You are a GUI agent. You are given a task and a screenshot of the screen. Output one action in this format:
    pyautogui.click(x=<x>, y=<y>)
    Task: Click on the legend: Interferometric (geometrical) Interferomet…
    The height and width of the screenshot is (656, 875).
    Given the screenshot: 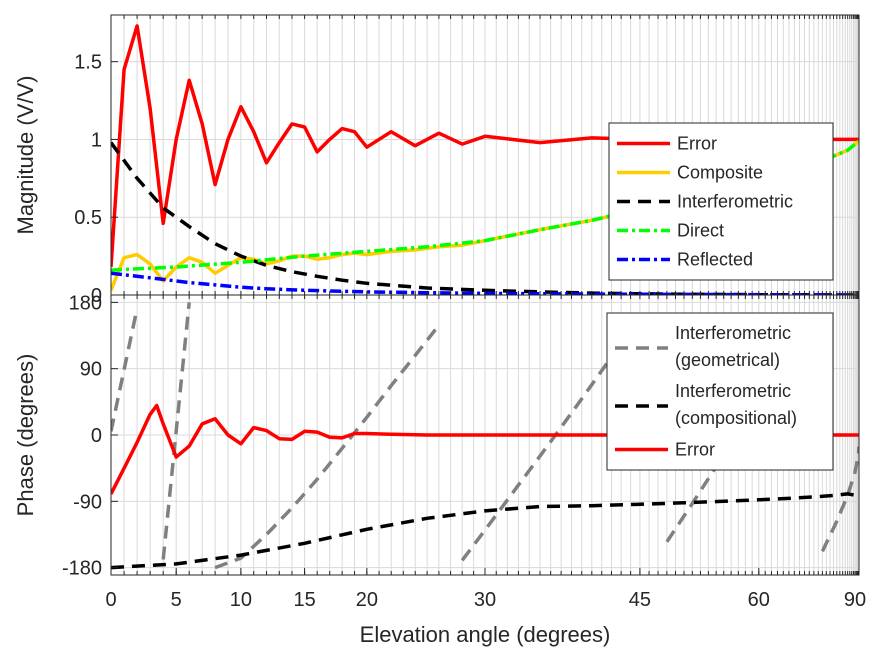 What is the action you would take?
    pyautogui.click(x=720, y=391)
    